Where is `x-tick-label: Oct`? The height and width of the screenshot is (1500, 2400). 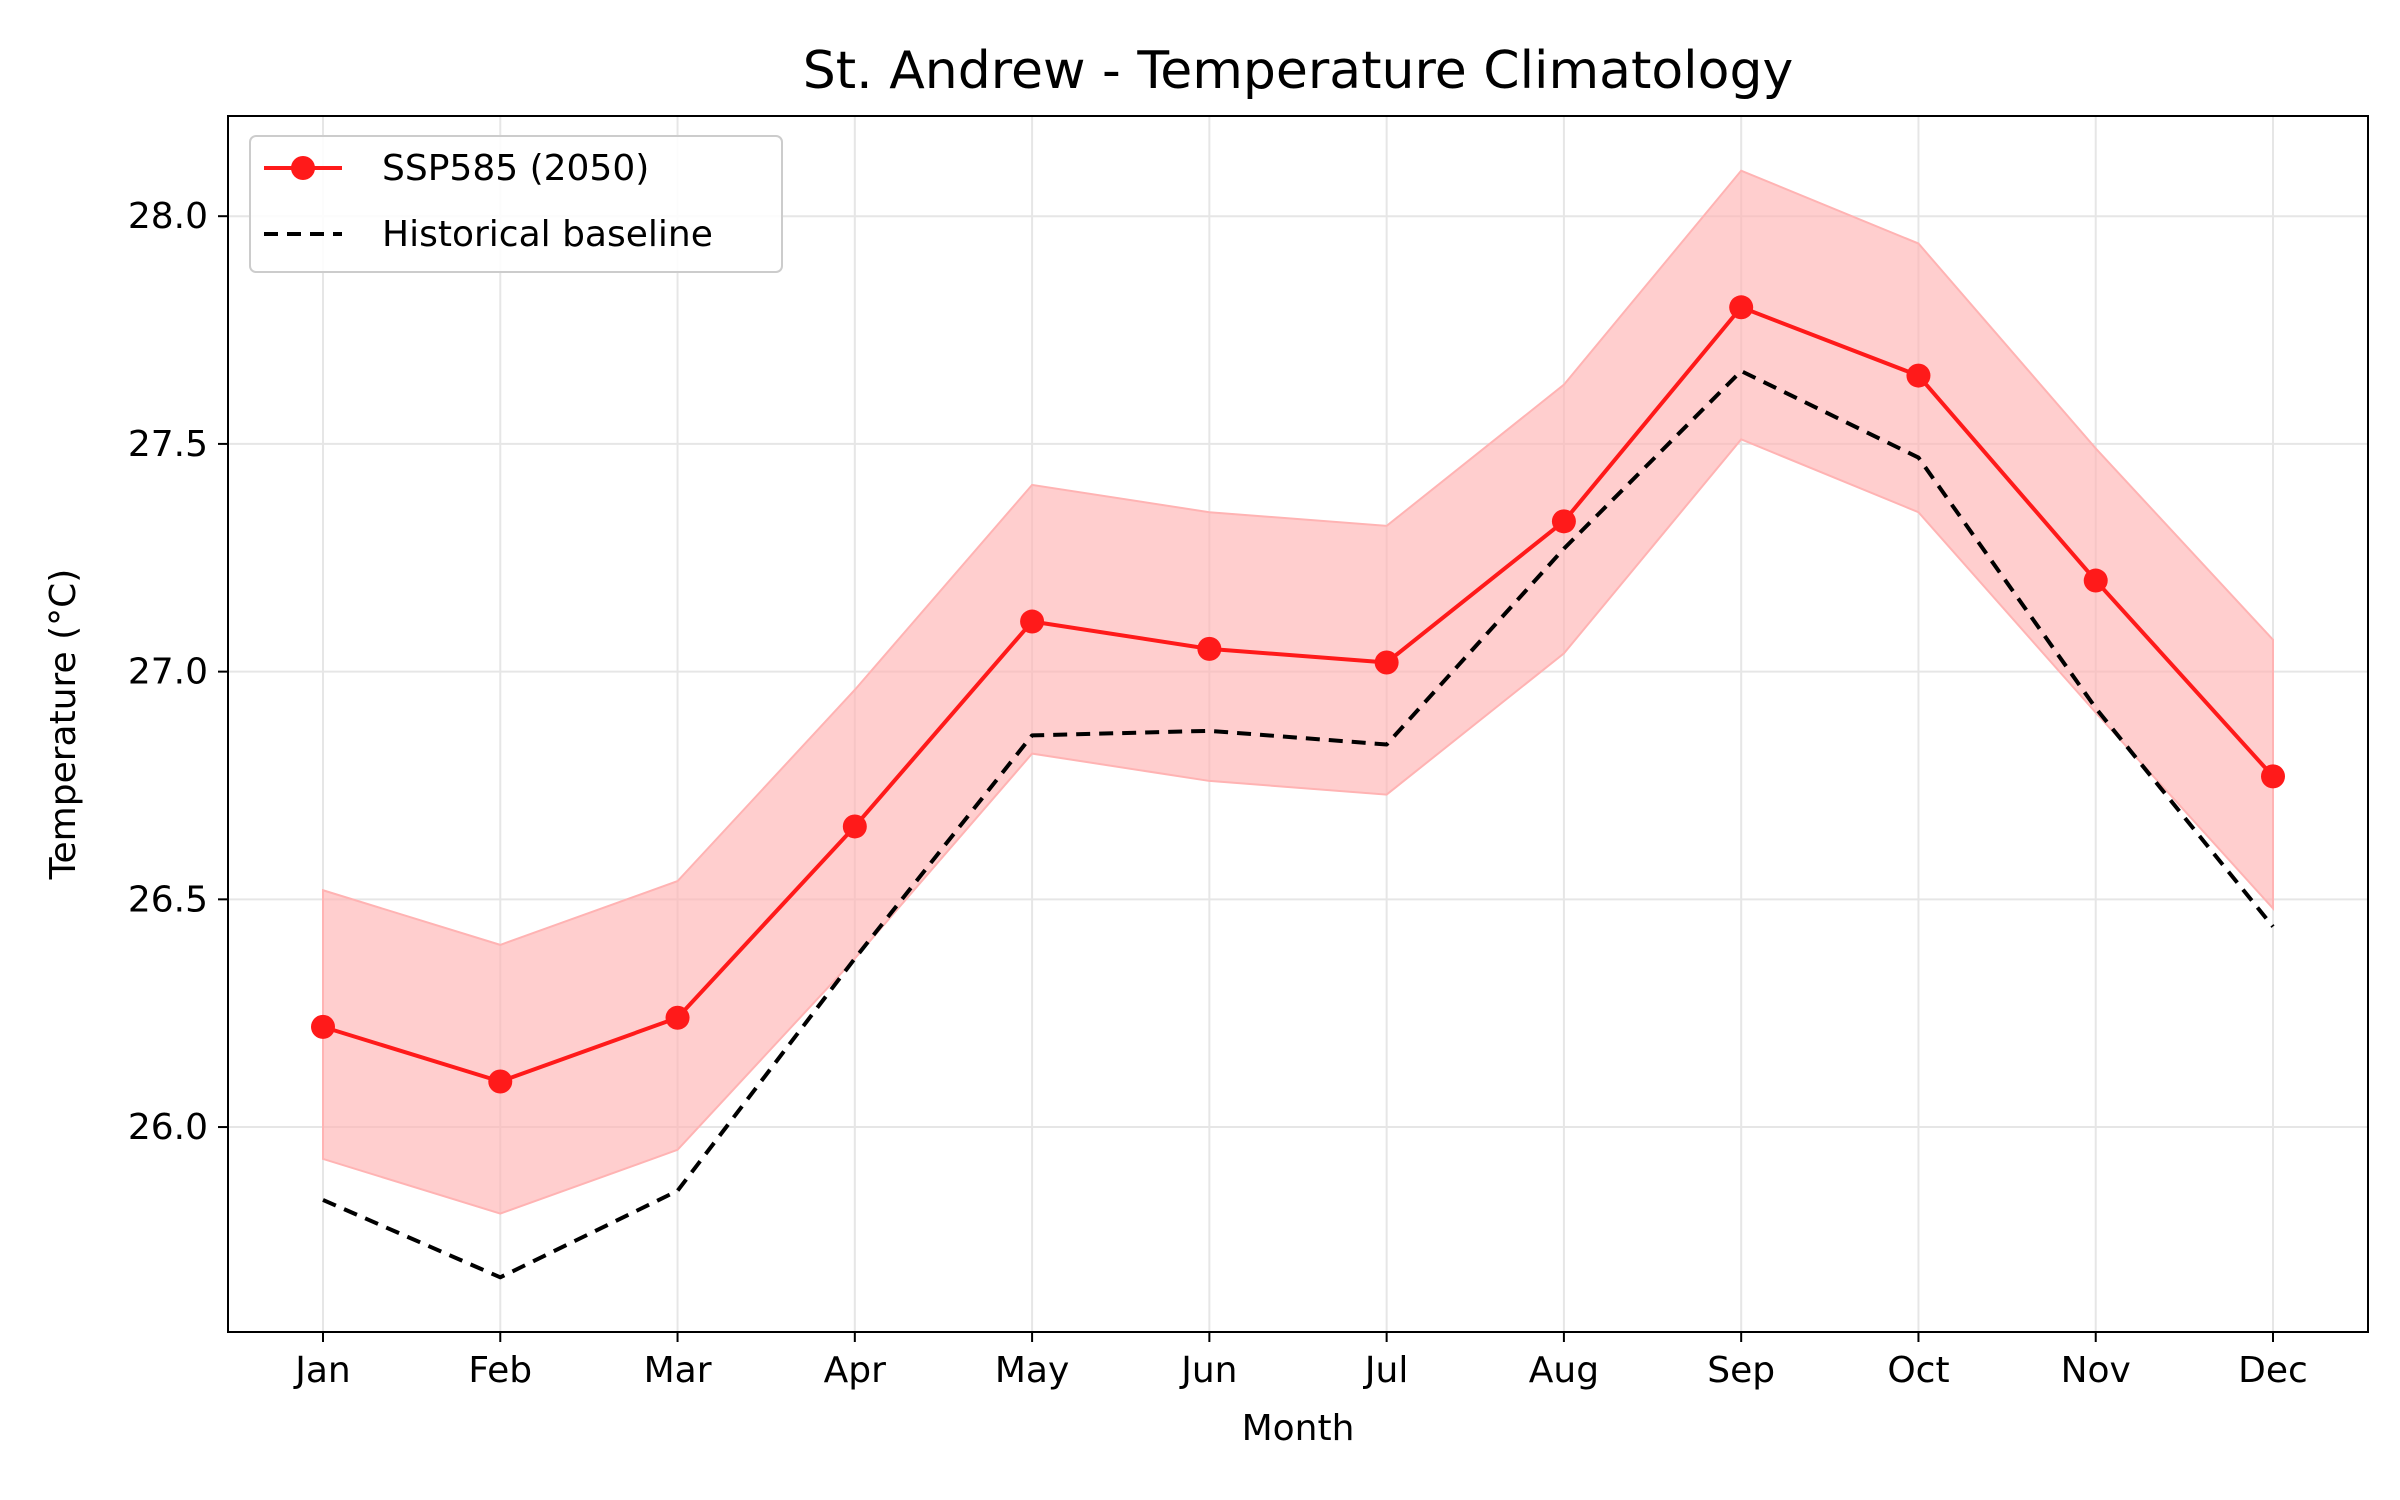 x-tick-label: Oct is located at coordinates (1918, 1370).